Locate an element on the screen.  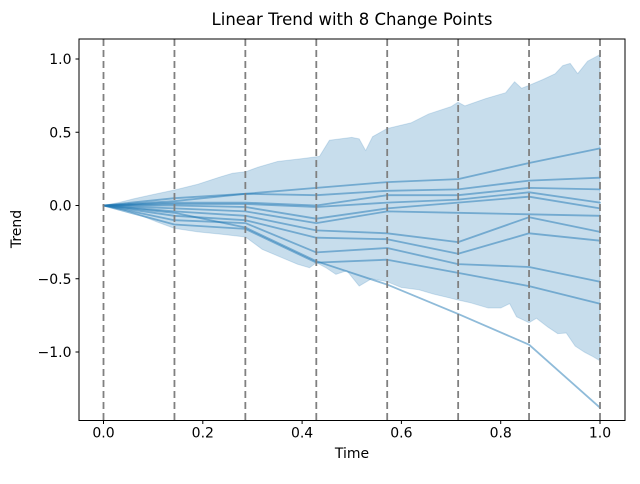
x-tick-label: 0.2 is located at coordinates (203, 434).